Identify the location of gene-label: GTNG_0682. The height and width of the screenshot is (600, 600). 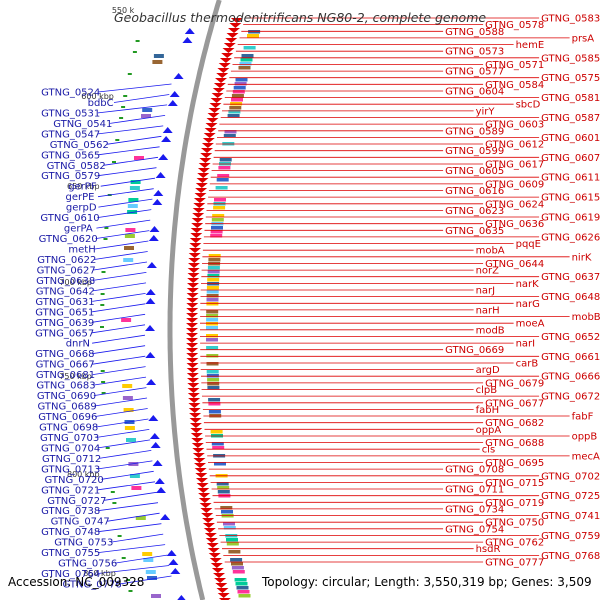
(514, 423).